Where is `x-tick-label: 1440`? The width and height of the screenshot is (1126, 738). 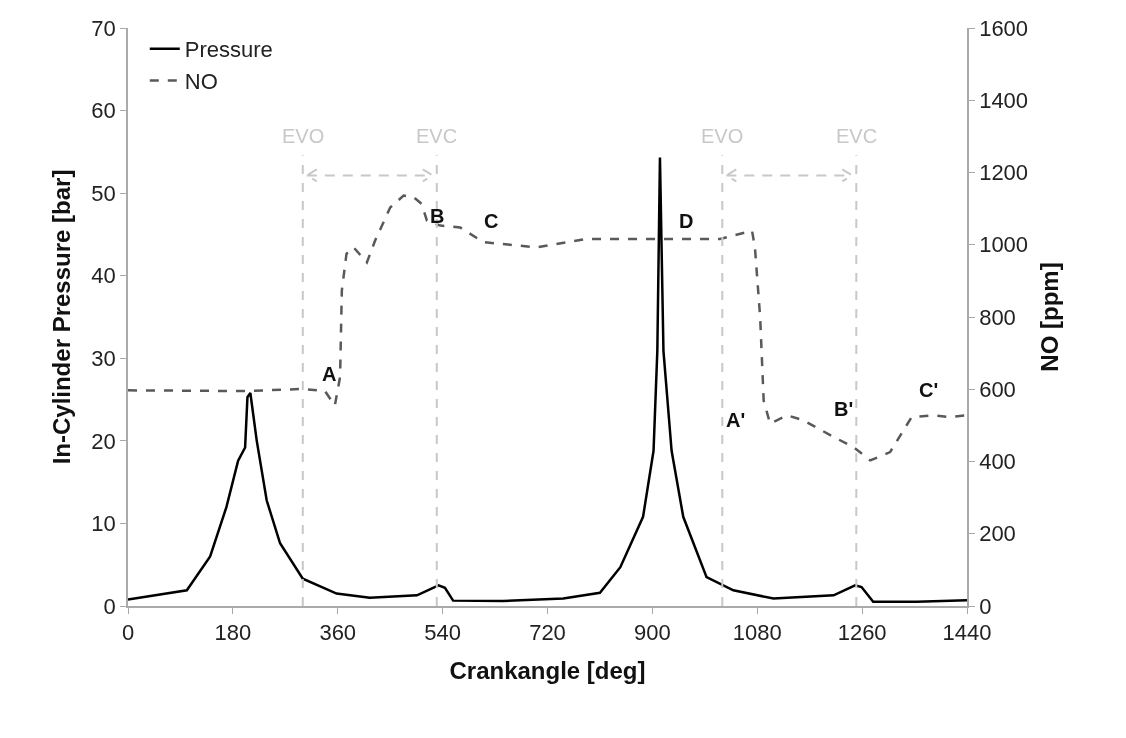
x-tick-label: 1440 is located at coordinates (967, 633).